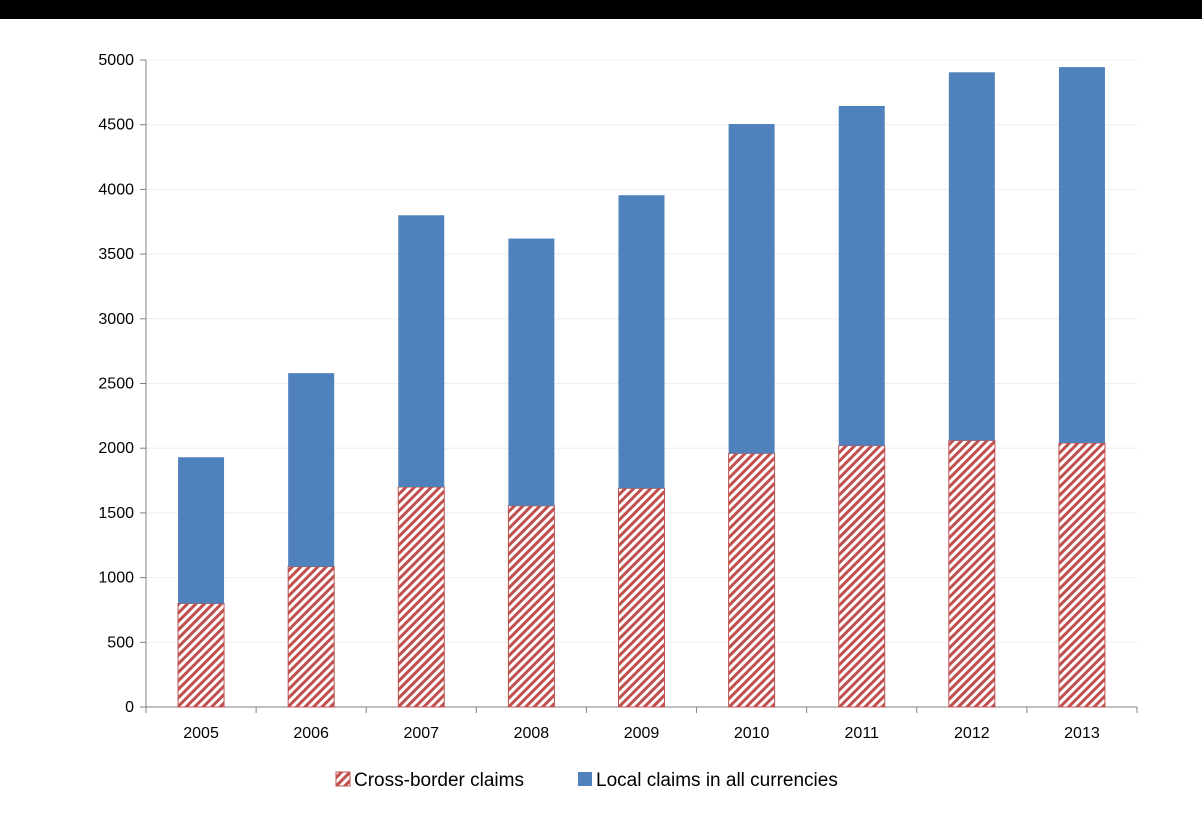 The height and width of the screenshot is (825, 1202). I want to click on y-tick-label: 3000, so click(116, 319).